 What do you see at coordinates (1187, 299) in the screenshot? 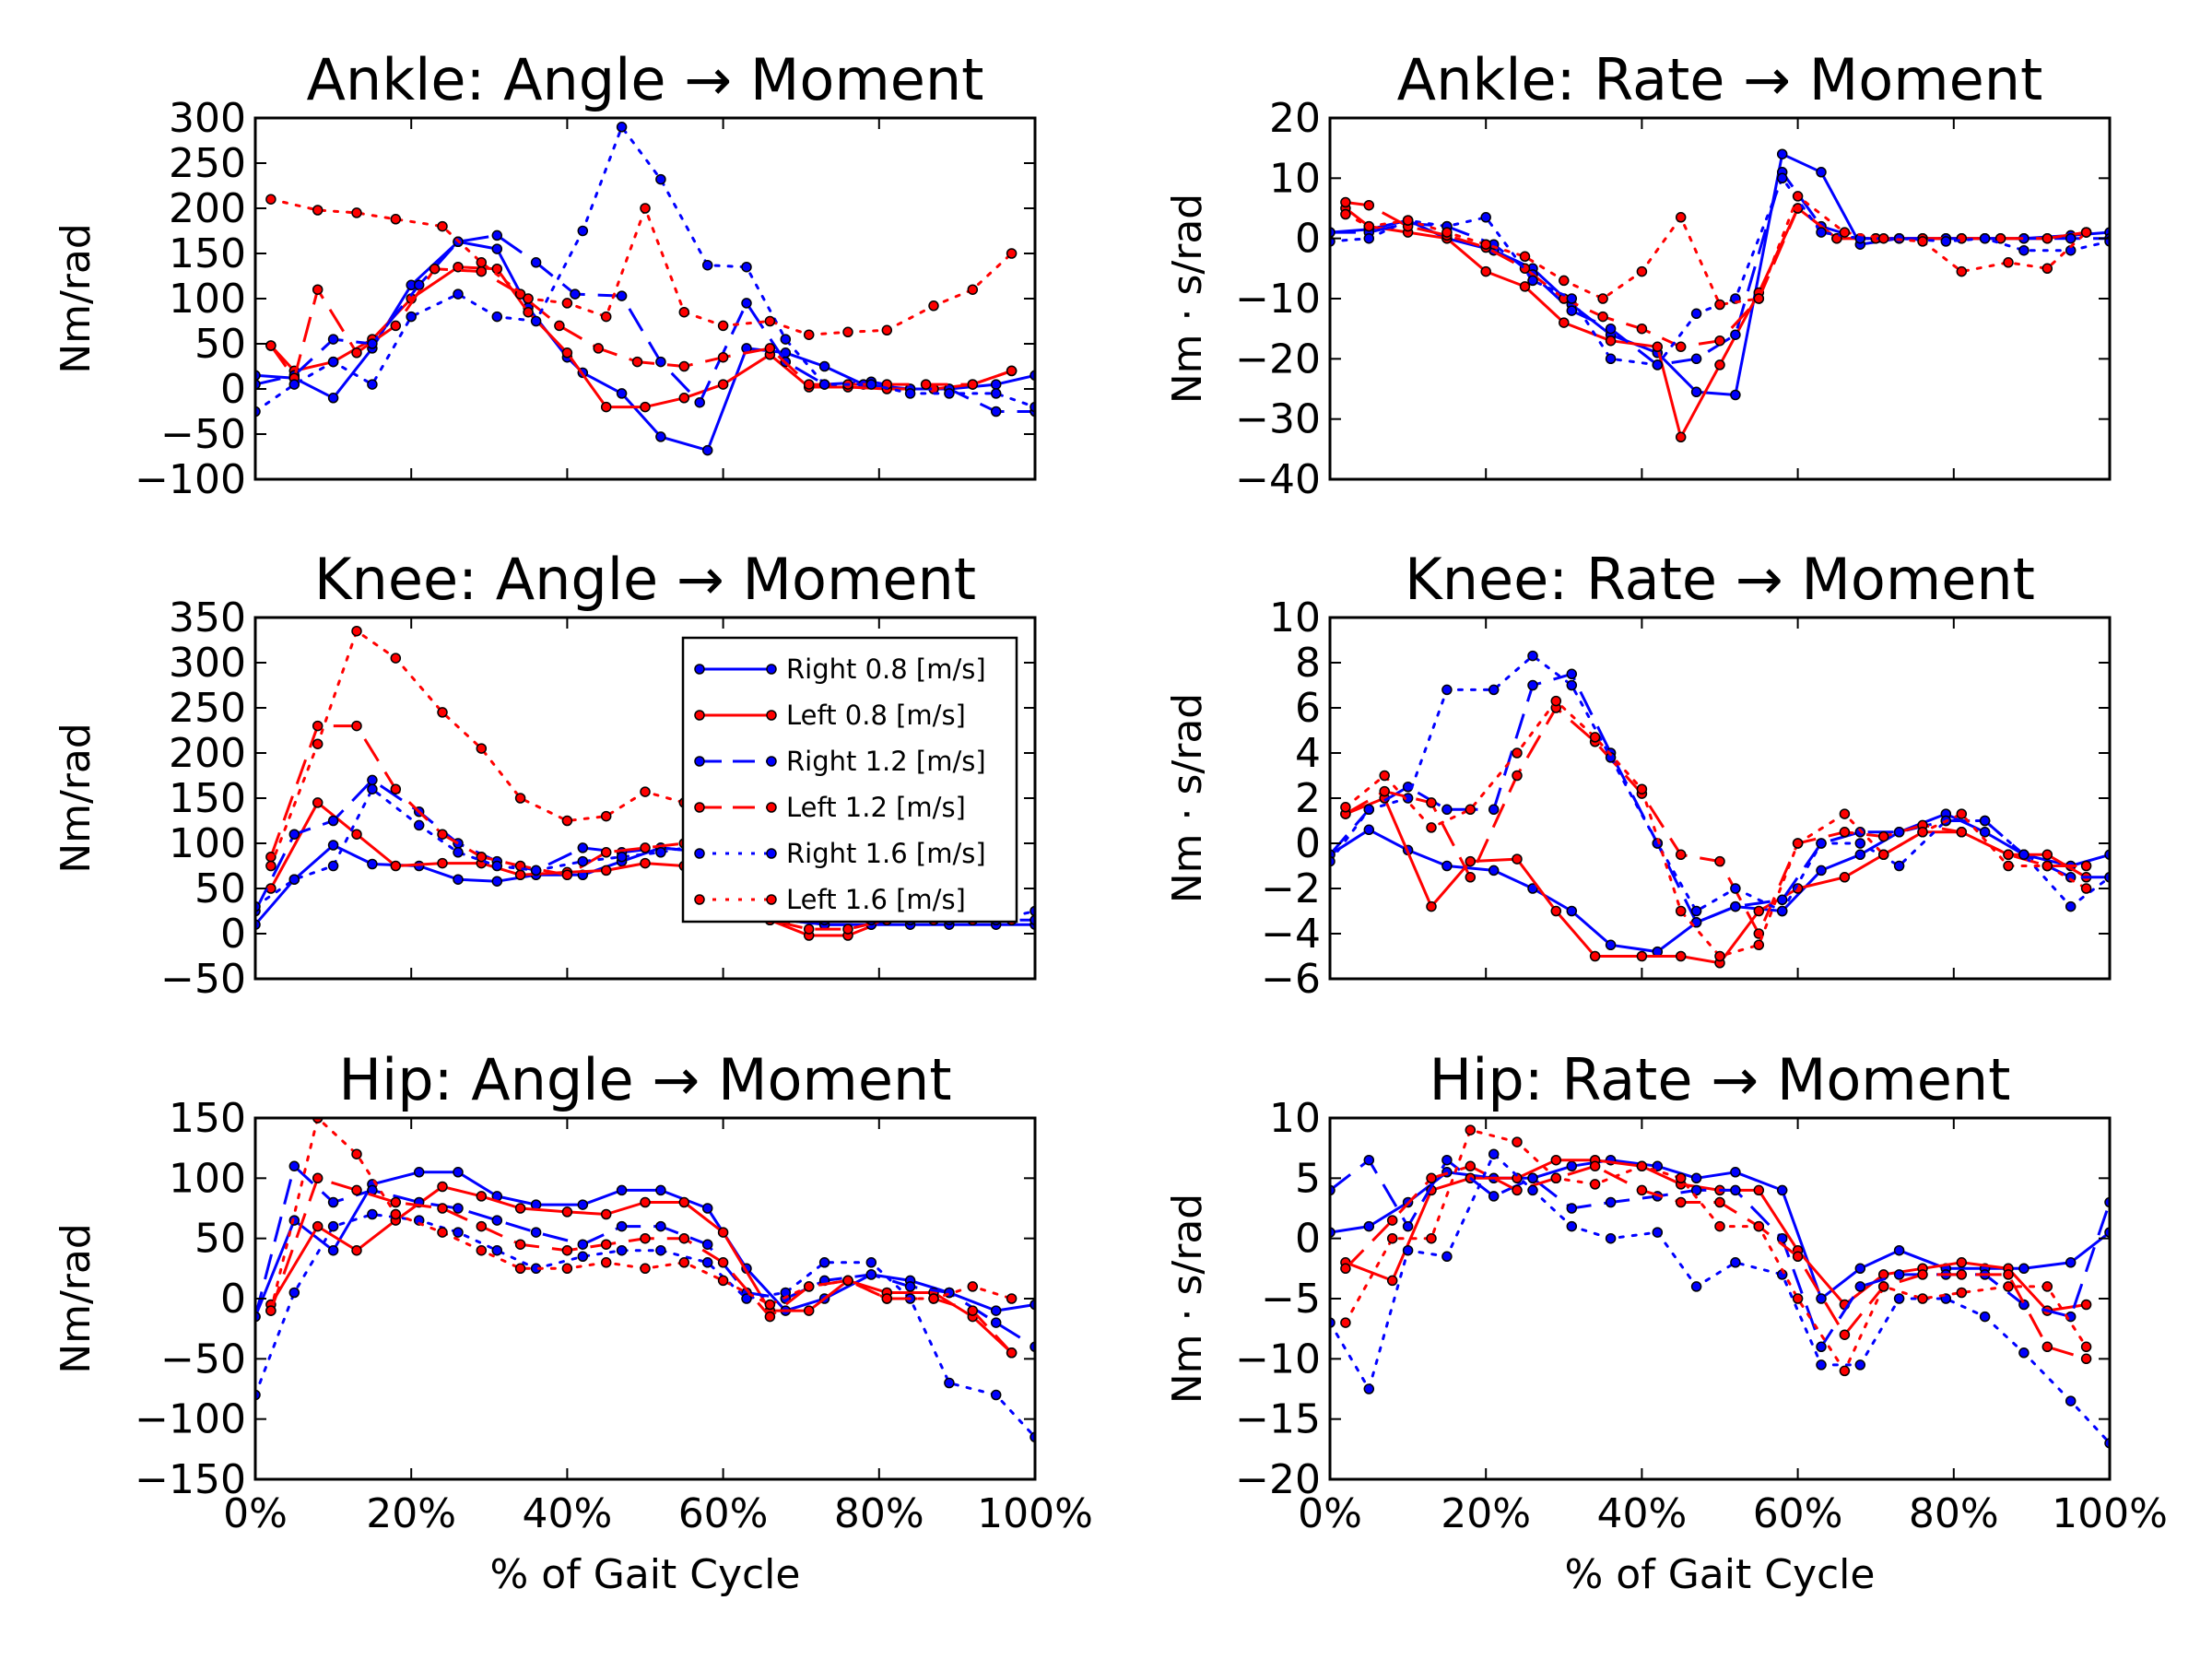
I see `y-axis-label: Nm · s/rad` at bounding box center [1187, 299].